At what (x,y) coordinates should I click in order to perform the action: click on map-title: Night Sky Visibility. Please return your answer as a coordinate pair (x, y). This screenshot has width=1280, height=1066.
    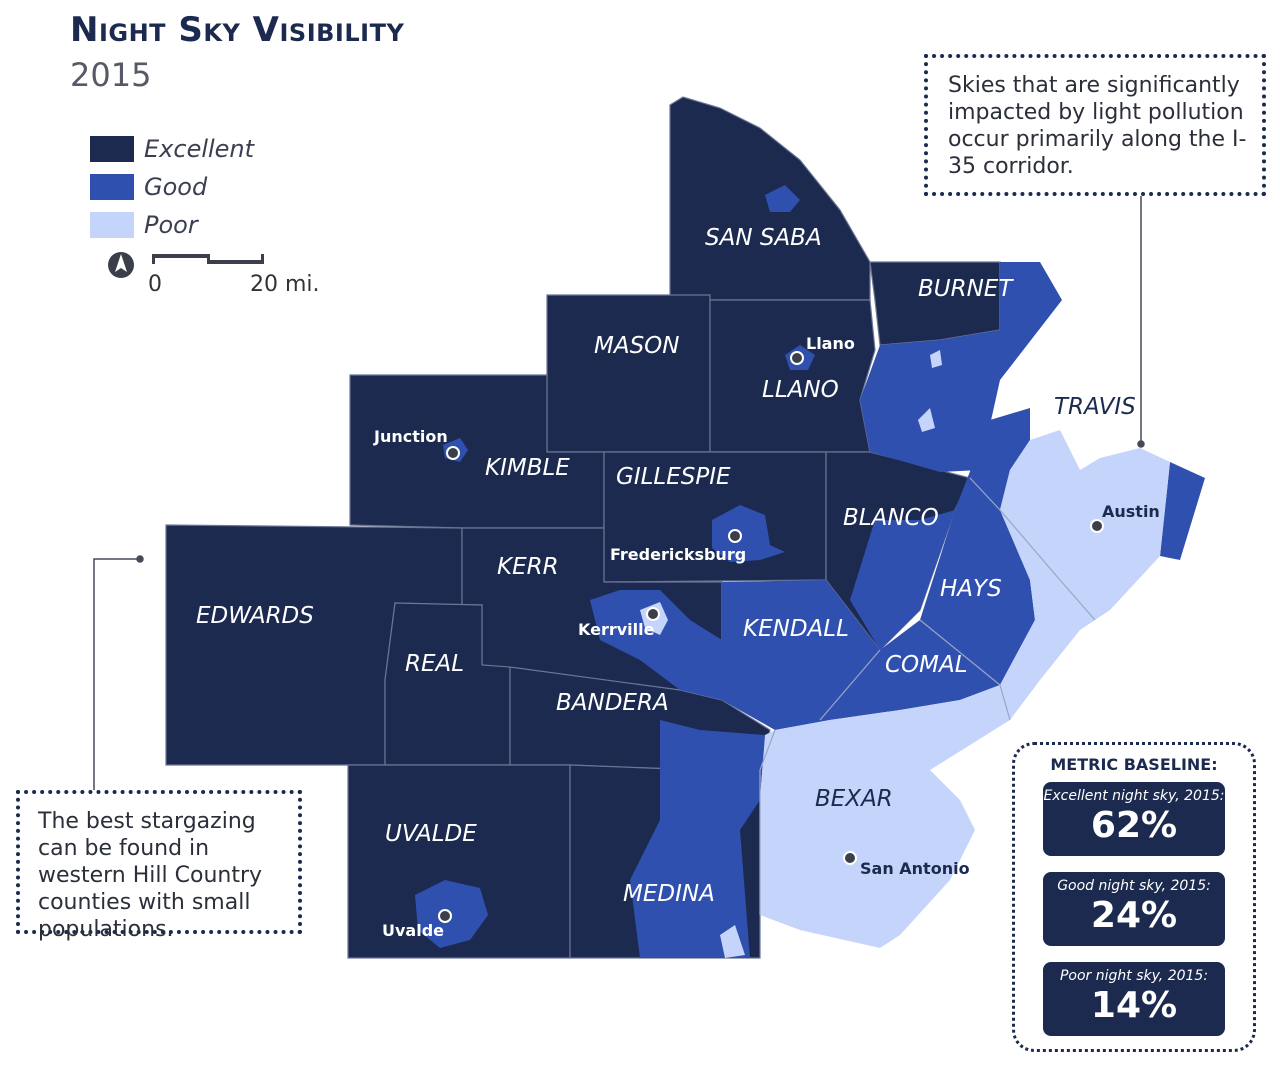
    Looking at the image, I should click on (237, 30).